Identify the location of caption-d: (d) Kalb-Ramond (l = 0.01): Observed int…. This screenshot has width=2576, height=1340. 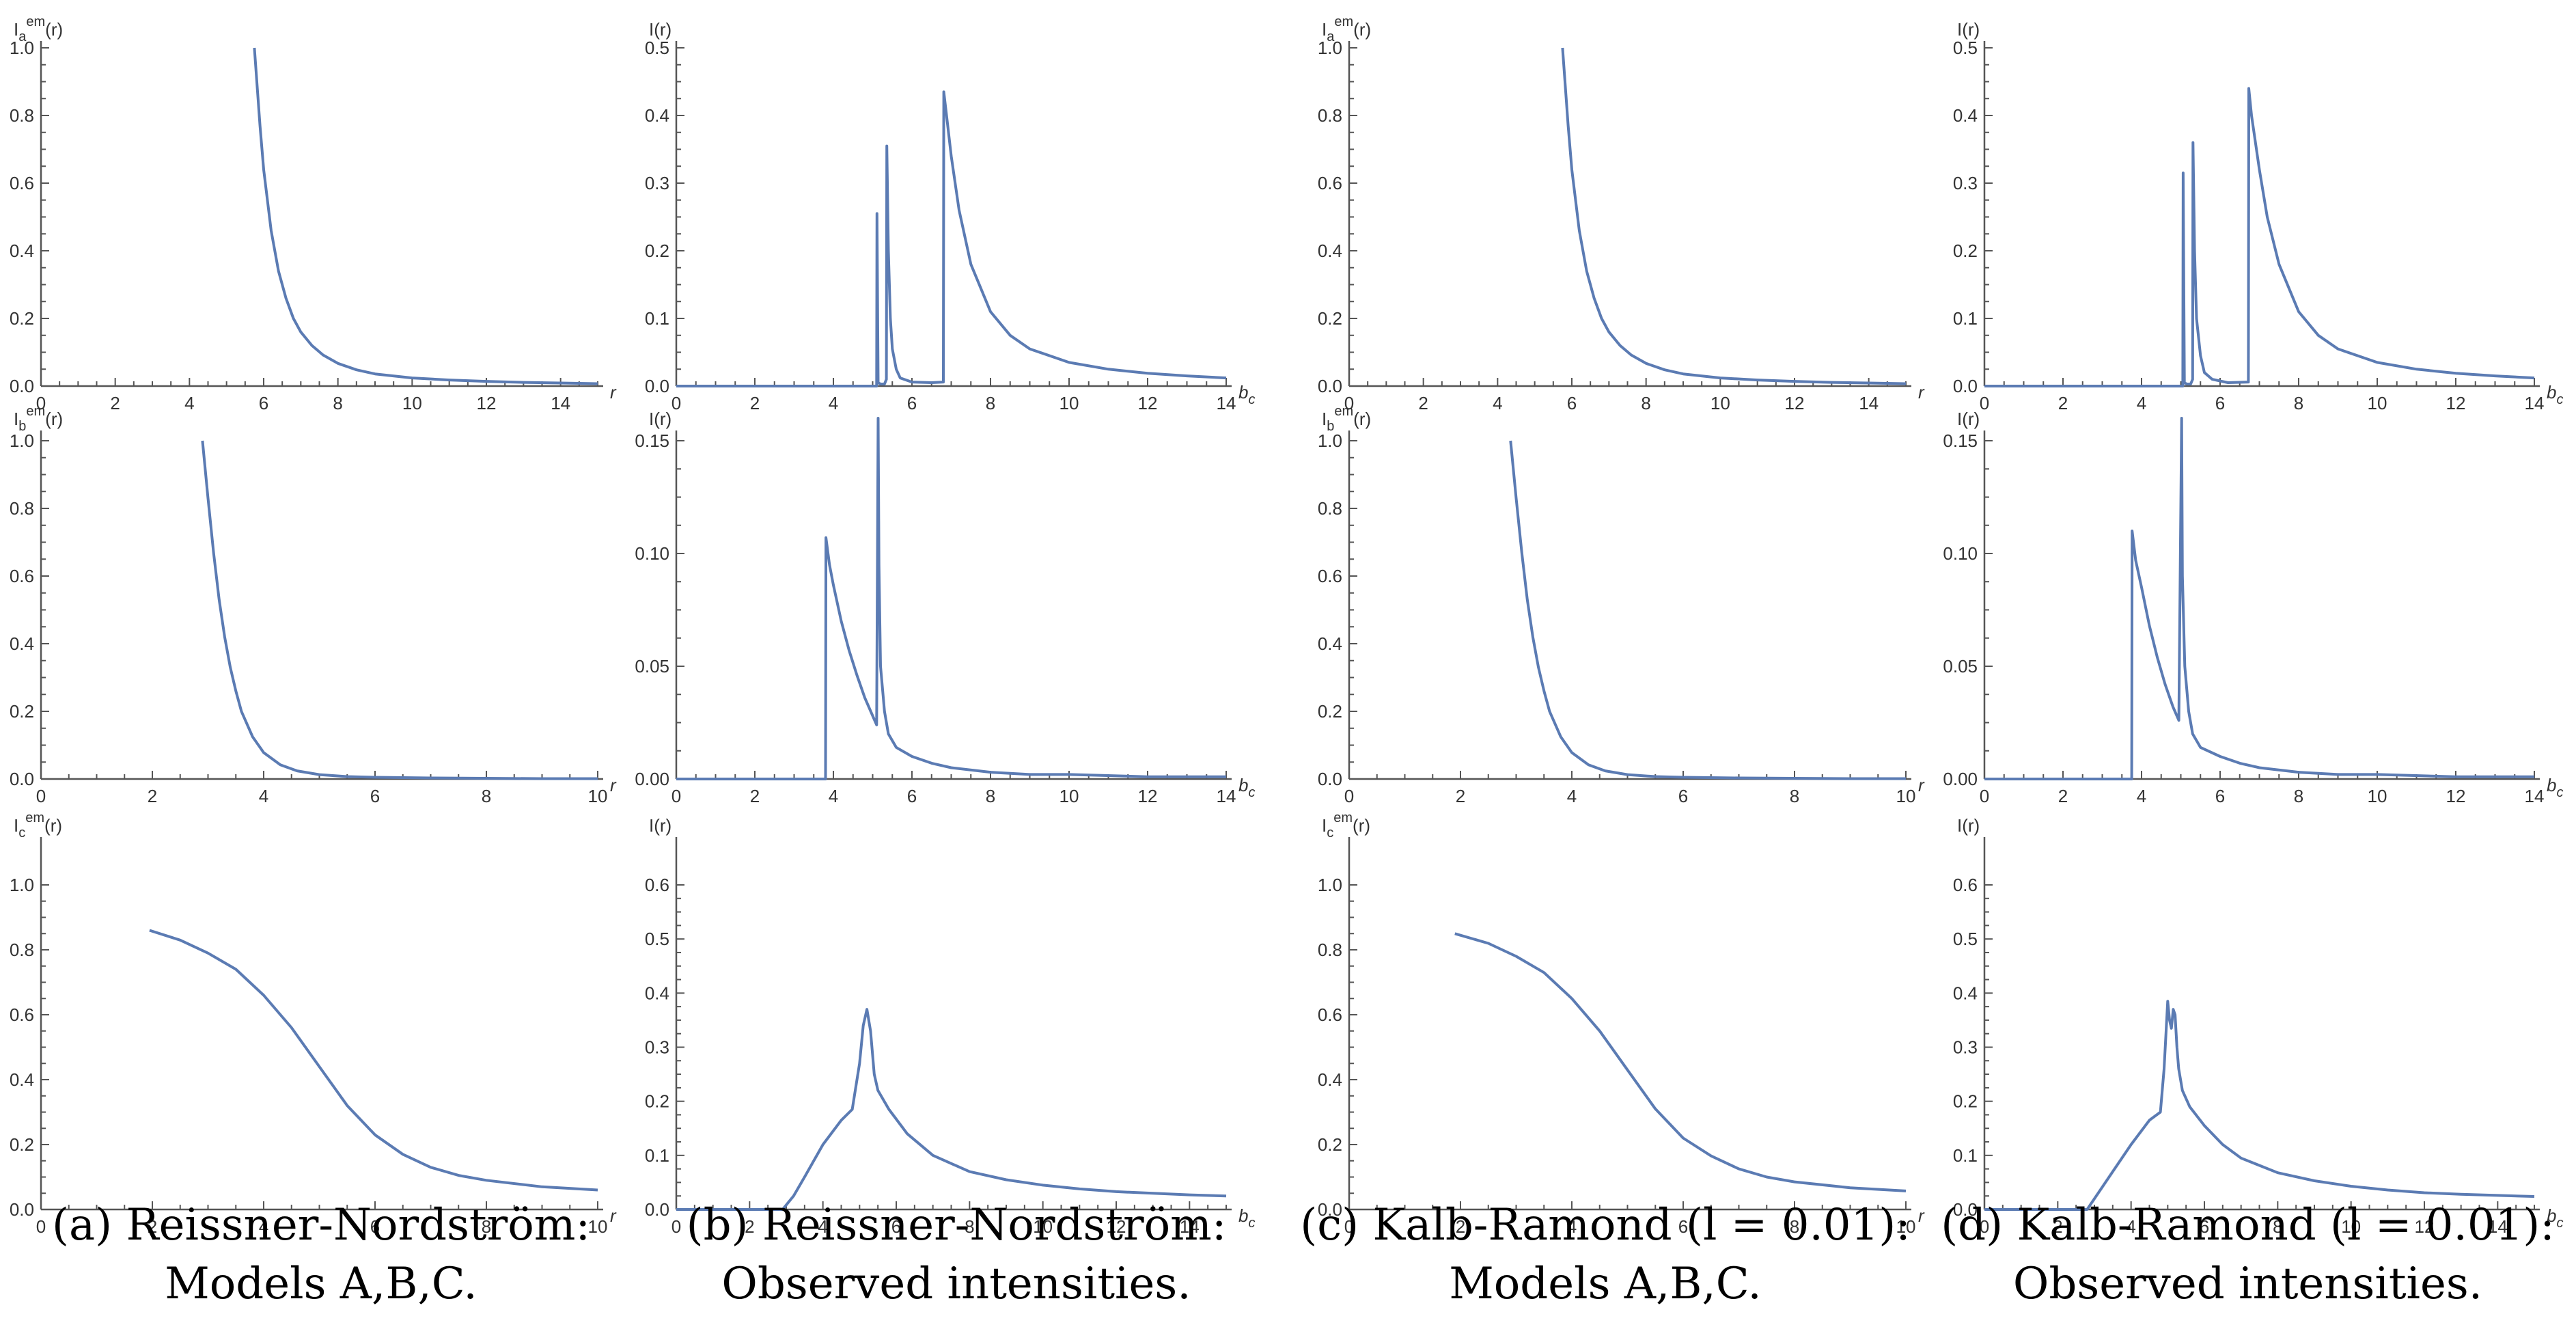
(2248, 1268).